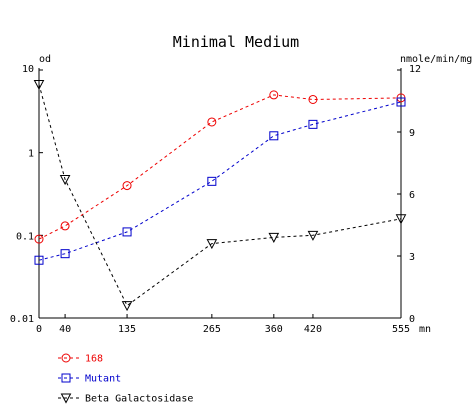 The height and width of the screenshot is (405, 472). Describe the element at coordinates (412, 319) in the screenshot. I see `right-tick-label: 0` at that location.